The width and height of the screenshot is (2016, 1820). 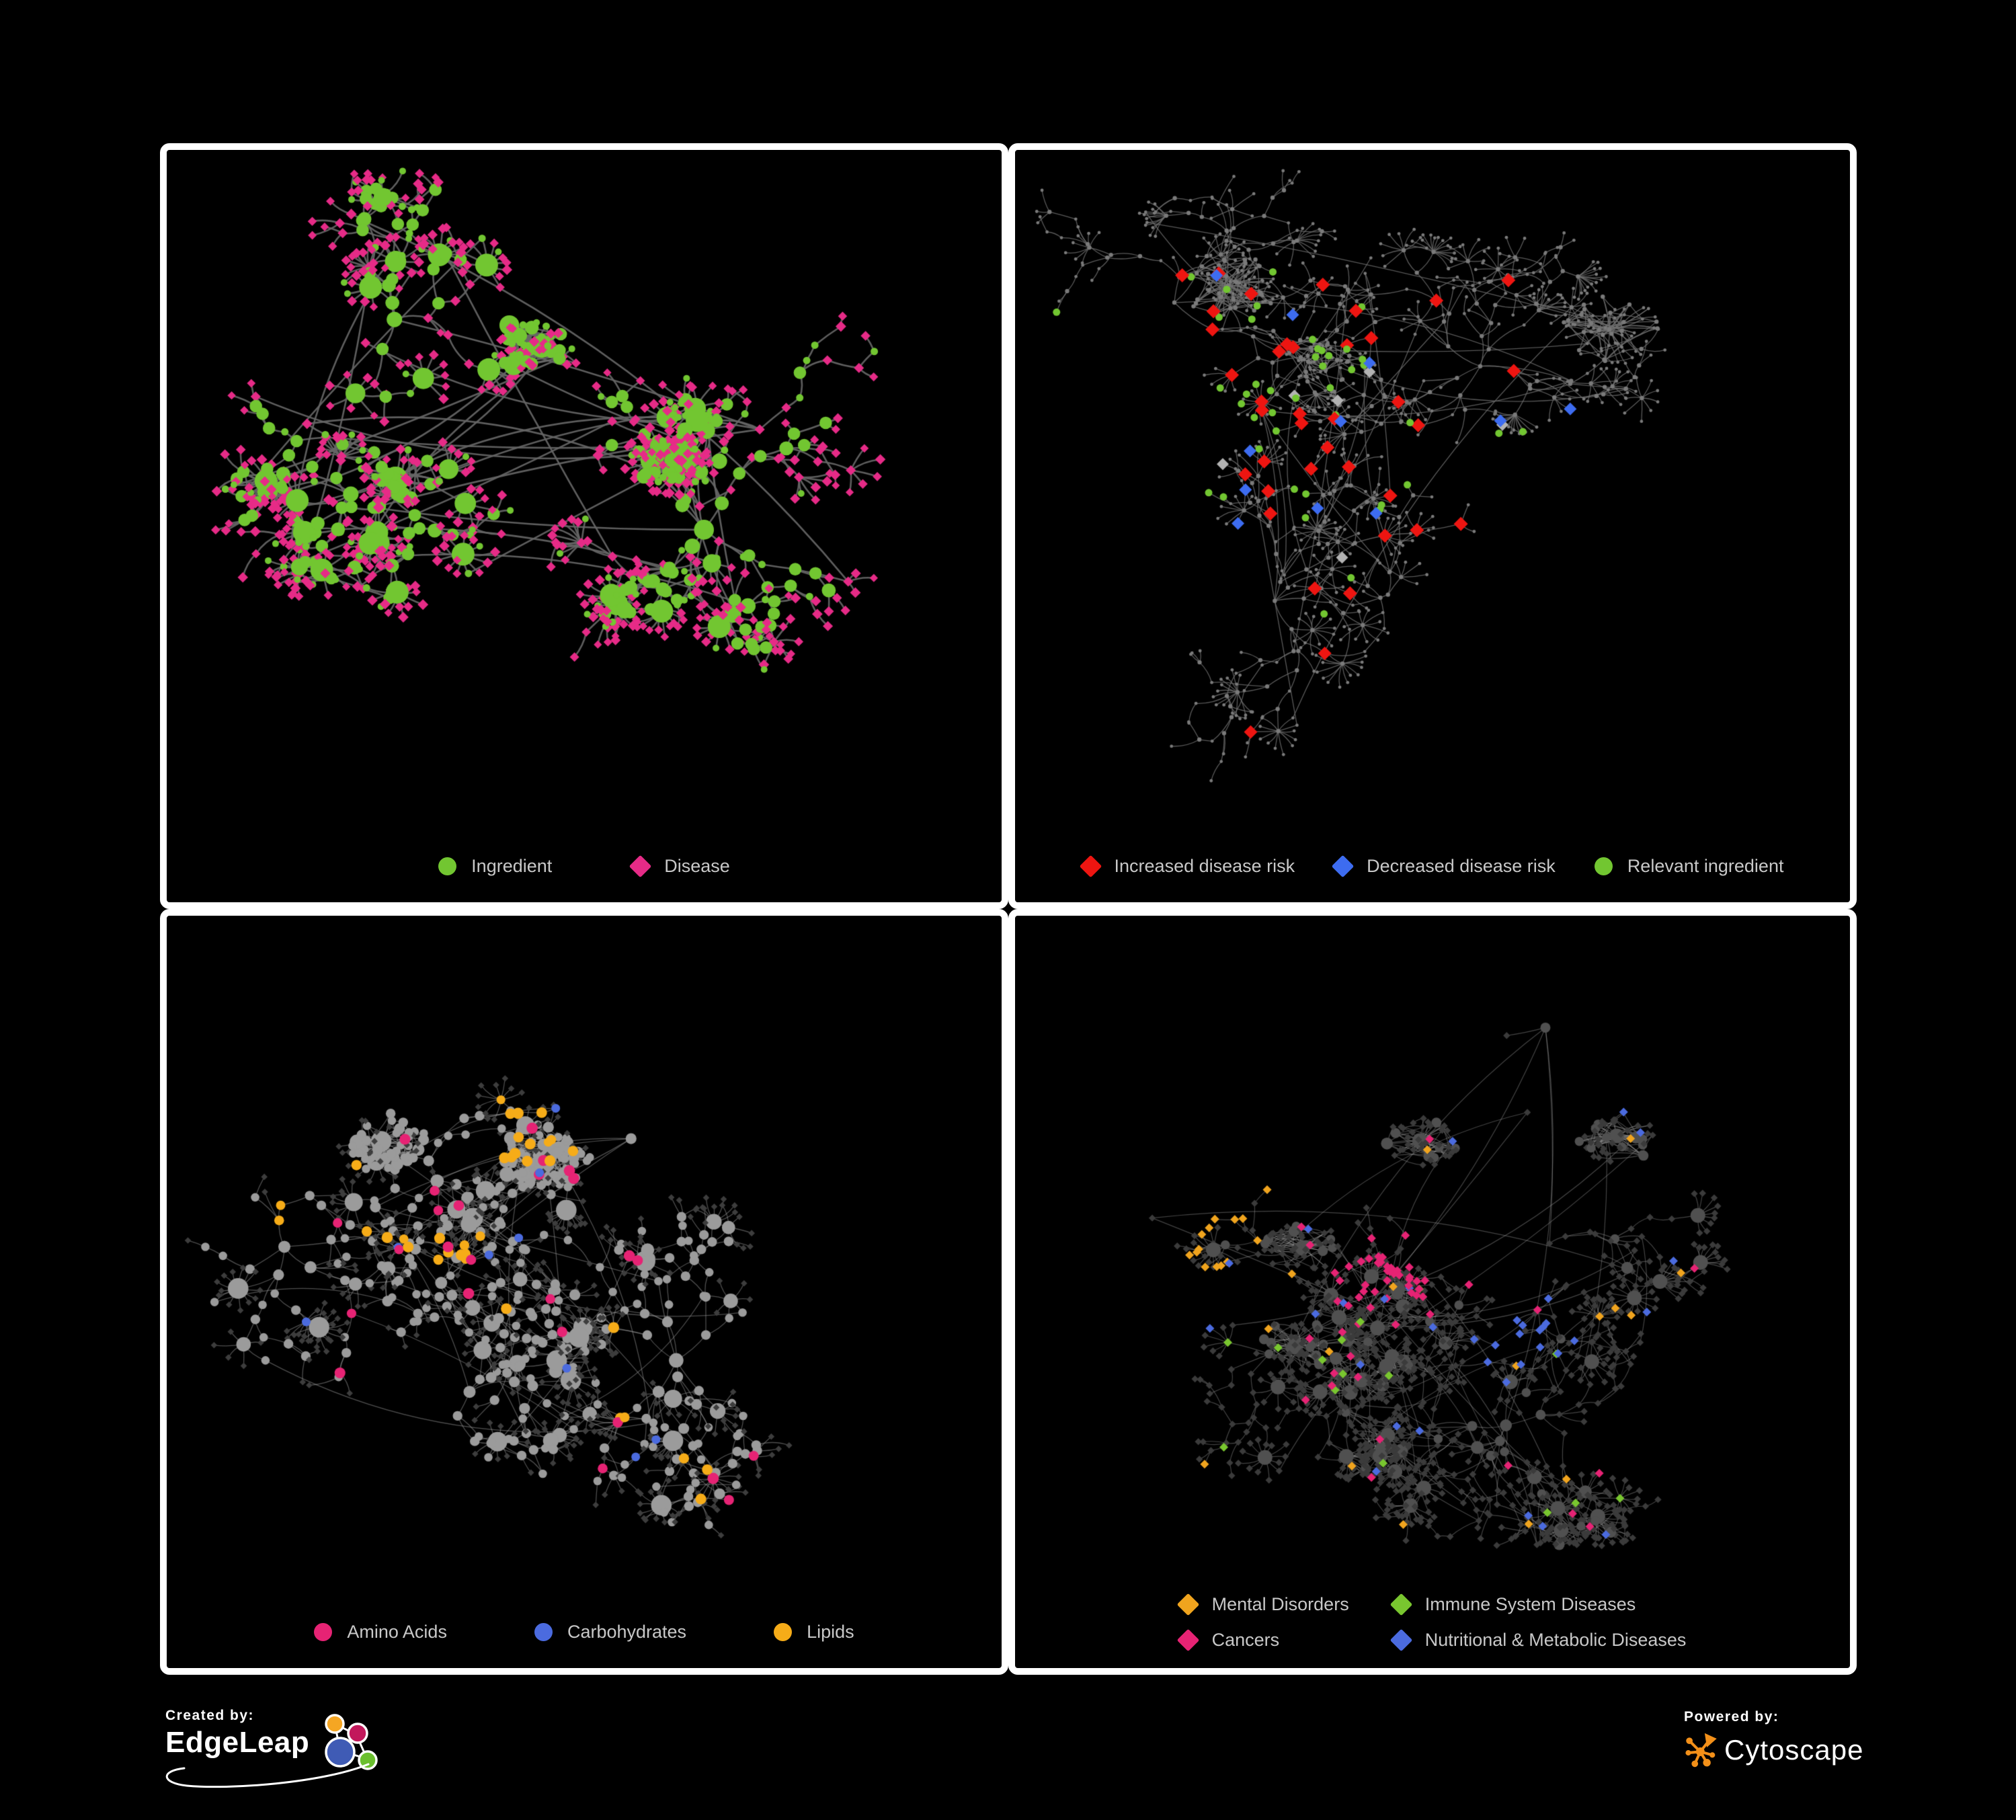 What do you see at coordinates (237, 1742) in the screenshot?
I see `edgeleap-wordmark: EdgeLeap` at bounding box center [237, 1742].